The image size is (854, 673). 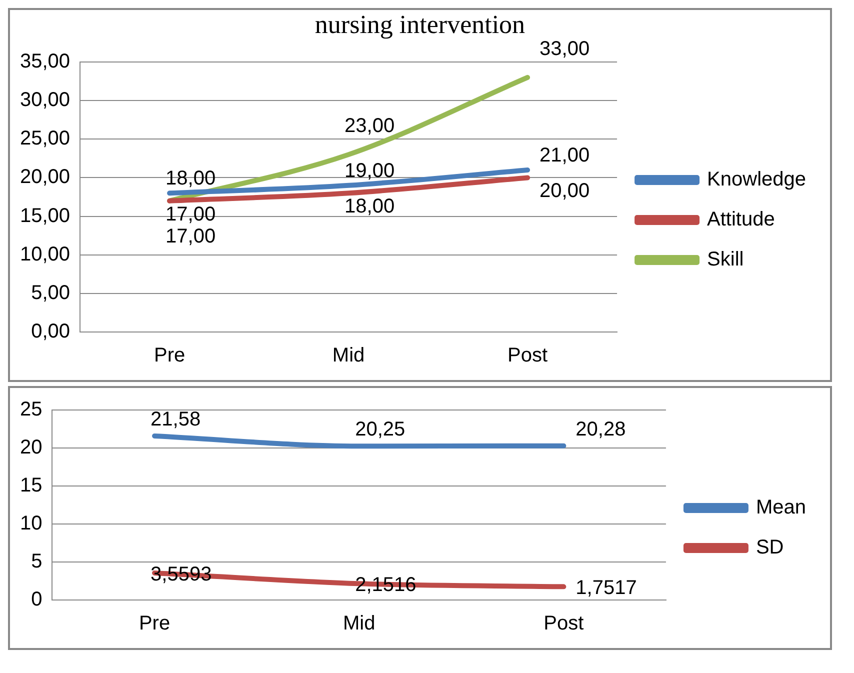 I want to click on y-tick-label: 15,00, so click(x=45, y=215).